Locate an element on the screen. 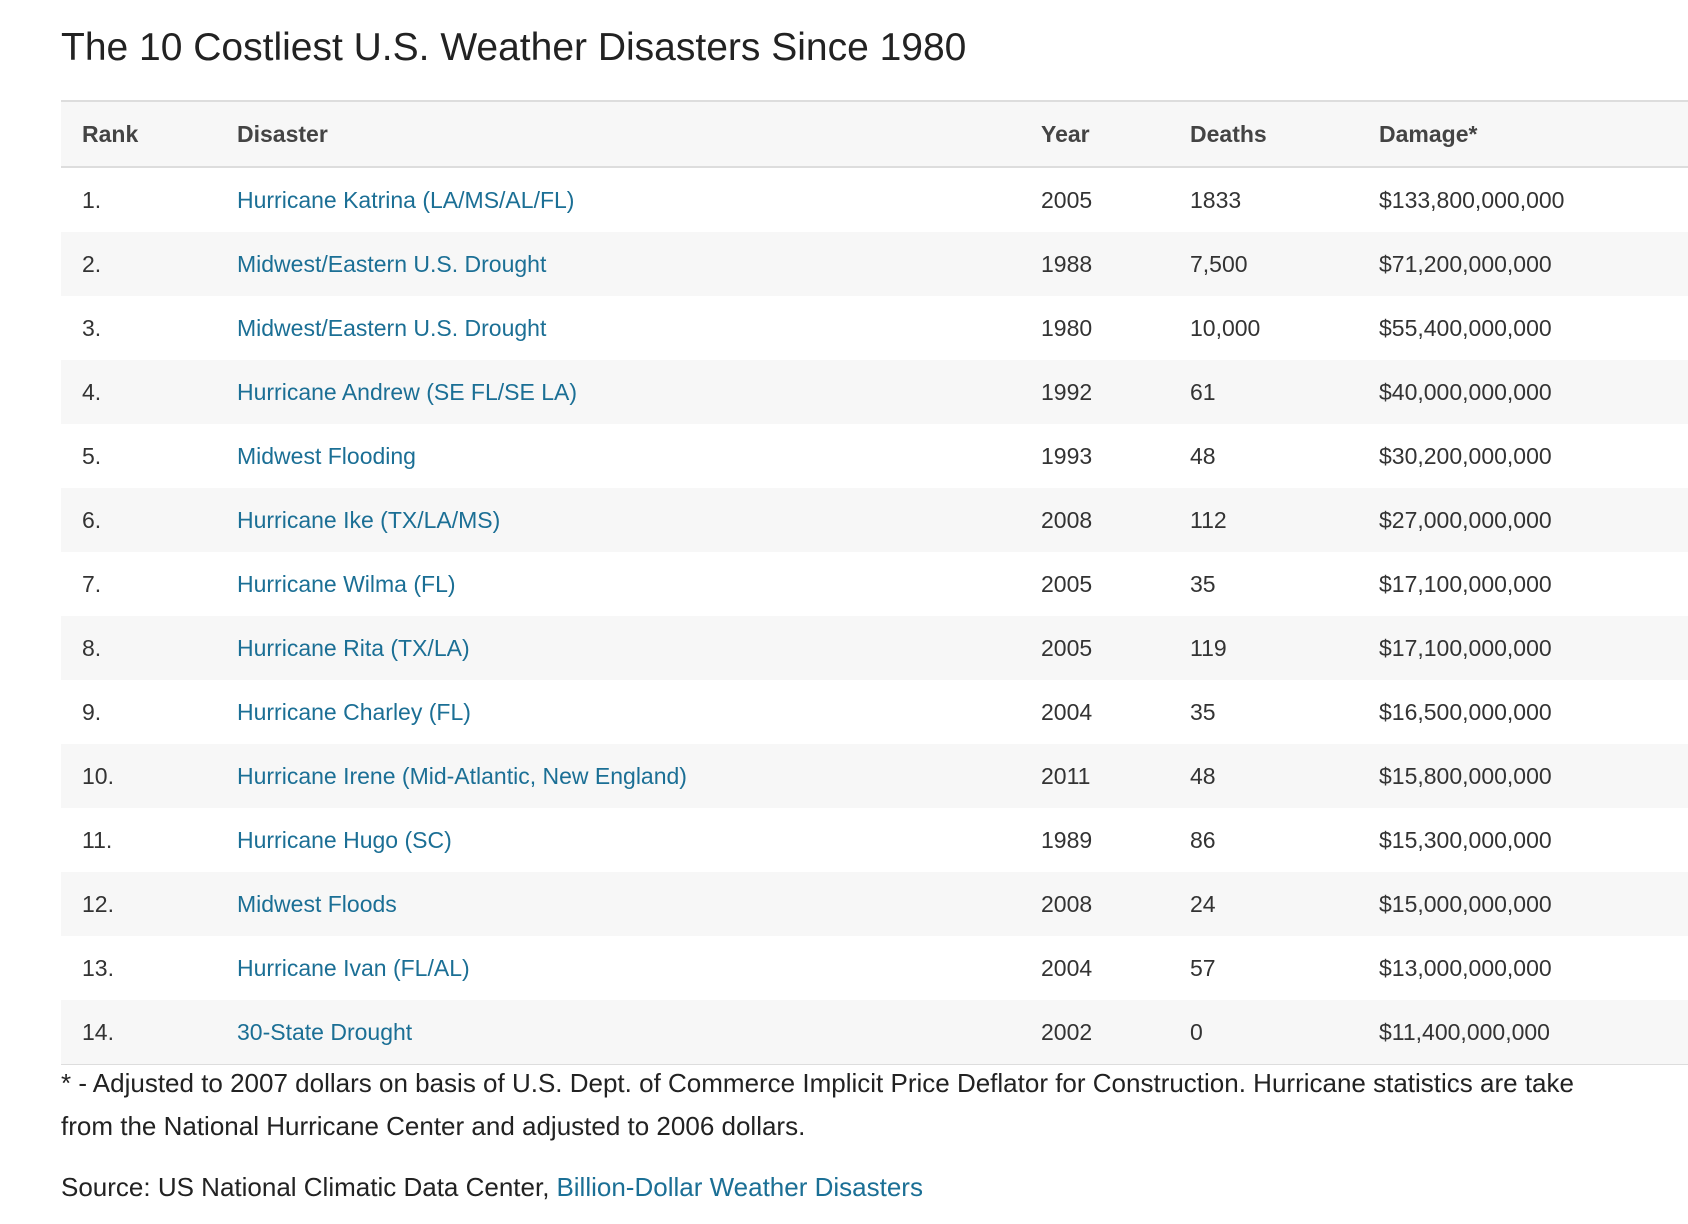 This screenshot has height=1224, width=1688. cell: 7,500 is located at coordinates (1284, 264).